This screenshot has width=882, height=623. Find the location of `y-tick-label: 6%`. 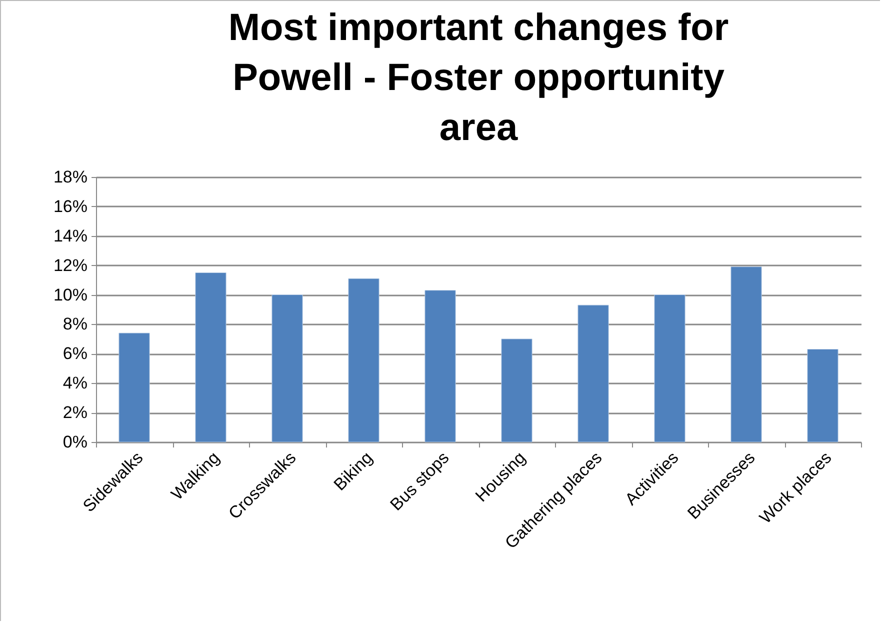

y-tick-label: 6% is located at coordinates (75, 354).